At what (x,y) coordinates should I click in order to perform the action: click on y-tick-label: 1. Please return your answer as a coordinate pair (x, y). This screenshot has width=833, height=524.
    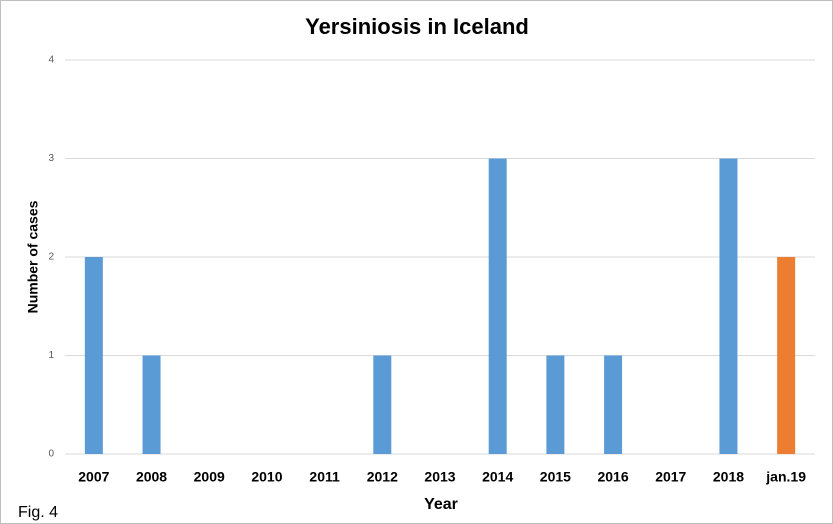
    Looking at the image, I should click on (51, 355).